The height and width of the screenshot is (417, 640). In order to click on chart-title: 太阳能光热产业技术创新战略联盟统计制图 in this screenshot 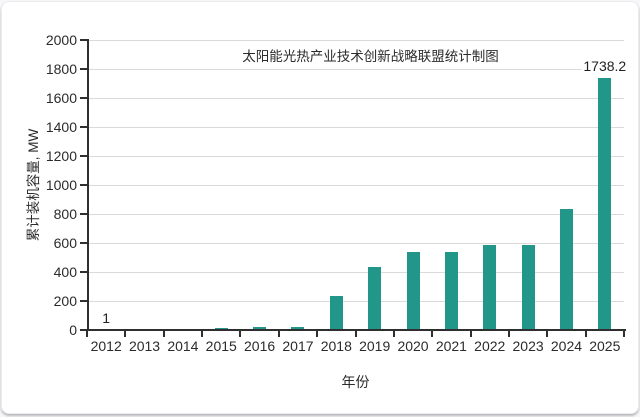, I will do `click(370, 56)`.